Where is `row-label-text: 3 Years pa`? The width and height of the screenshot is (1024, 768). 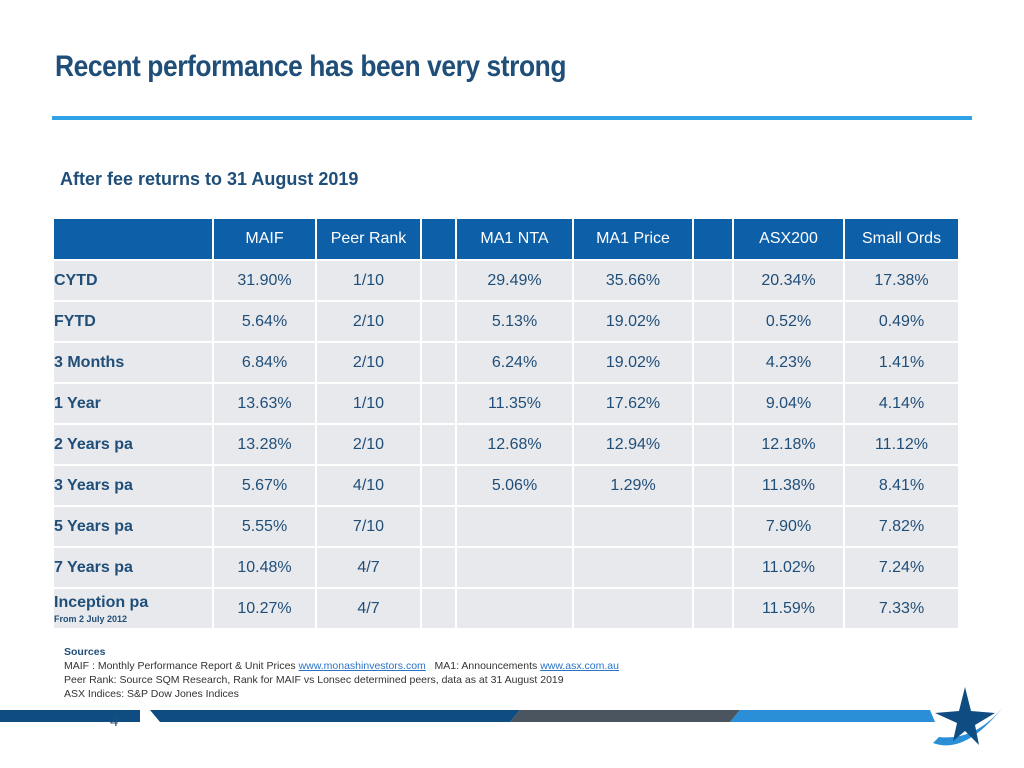
row-label-text: 3 Years pa is located at coordinates (93, 485).